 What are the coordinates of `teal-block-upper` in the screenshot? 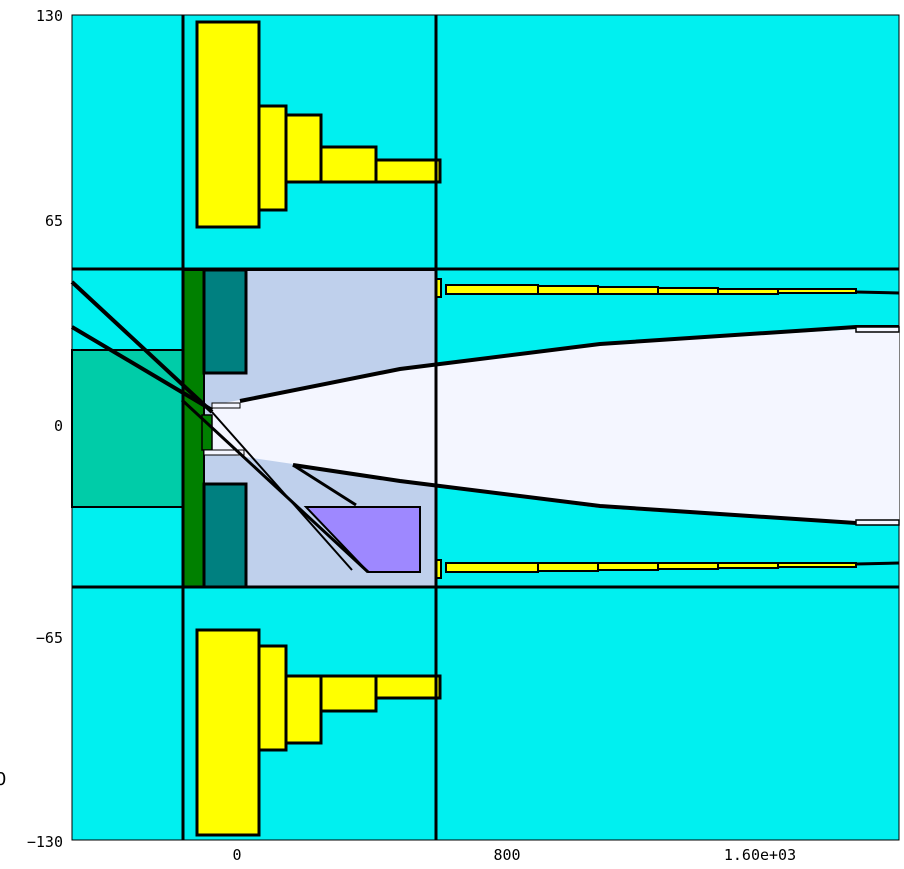 It's located at (225, 321).